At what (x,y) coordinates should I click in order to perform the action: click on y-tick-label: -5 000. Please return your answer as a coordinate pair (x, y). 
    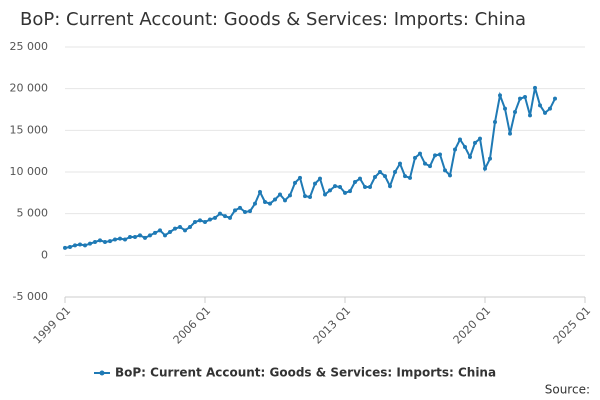
    Looking at the image, I should click on (30, 296).